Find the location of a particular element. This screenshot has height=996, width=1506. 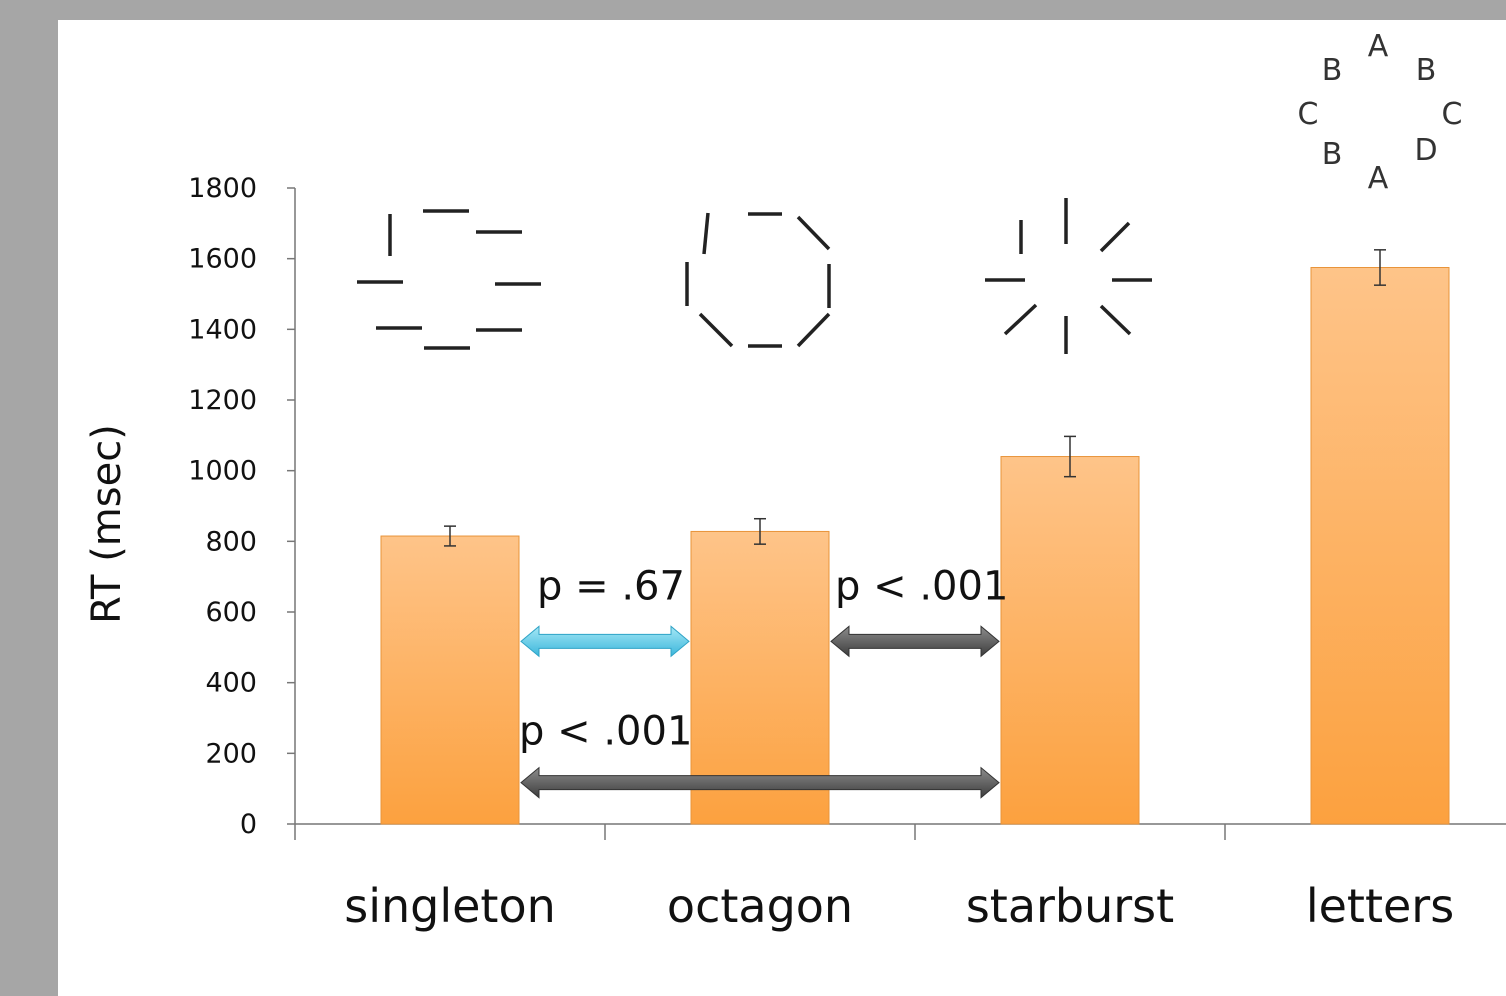

y-tick-label: 400 is located at coordinates (231, 683).